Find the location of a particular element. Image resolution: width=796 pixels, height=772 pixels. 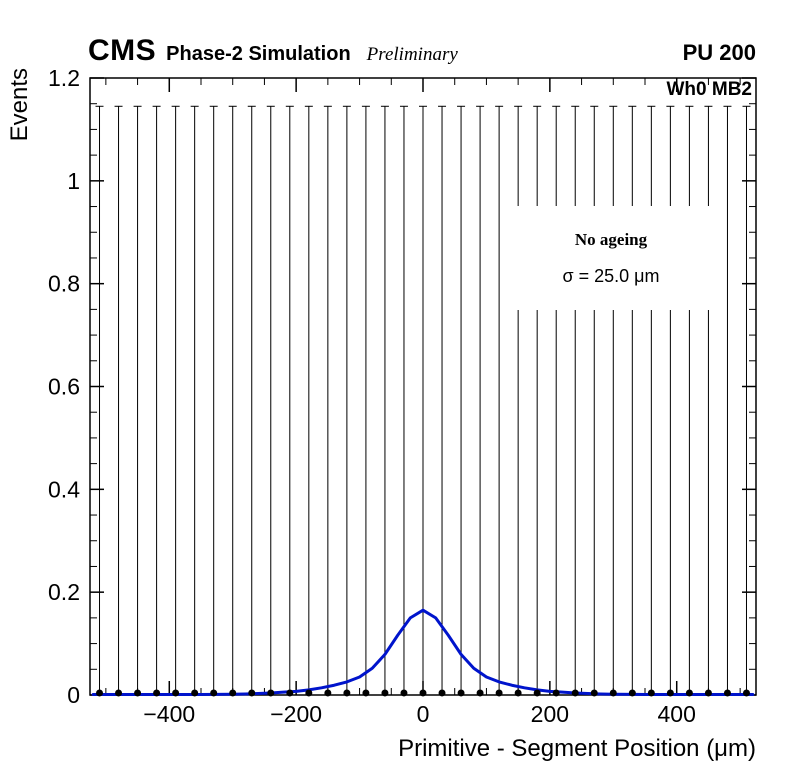

y-tick-label: 1 is located at coordinates (73, 181).